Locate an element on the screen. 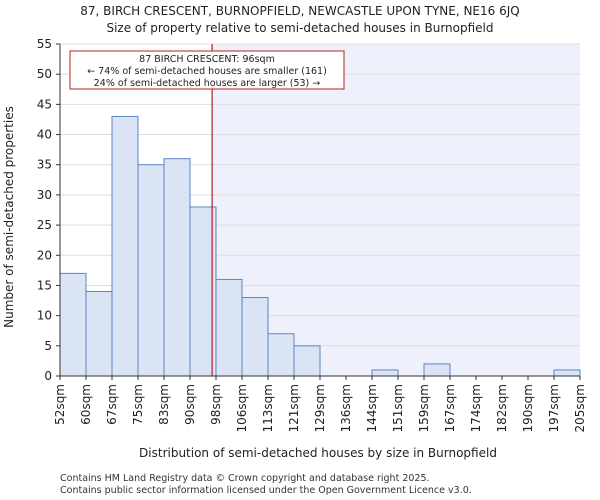 This screenshot has width=600, height=500. annotation-box is located at coordinates (207, 70).